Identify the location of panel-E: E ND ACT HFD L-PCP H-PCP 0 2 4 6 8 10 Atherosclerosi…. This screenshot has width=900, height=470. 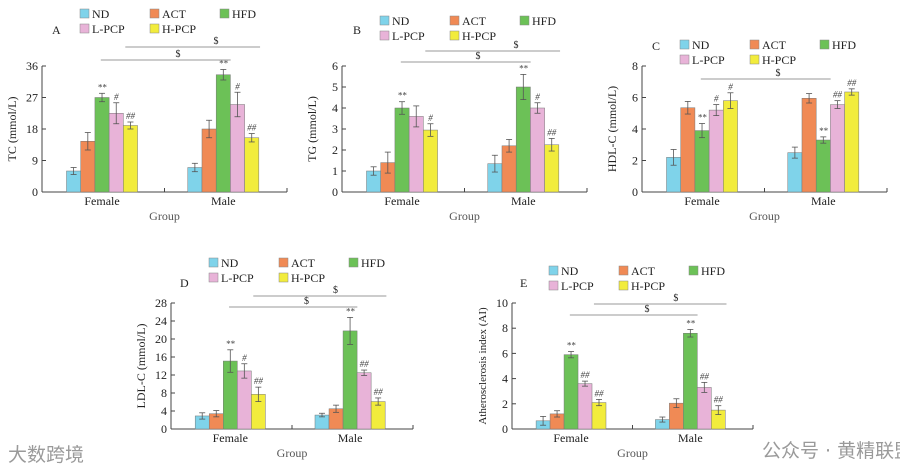
(615, 362).